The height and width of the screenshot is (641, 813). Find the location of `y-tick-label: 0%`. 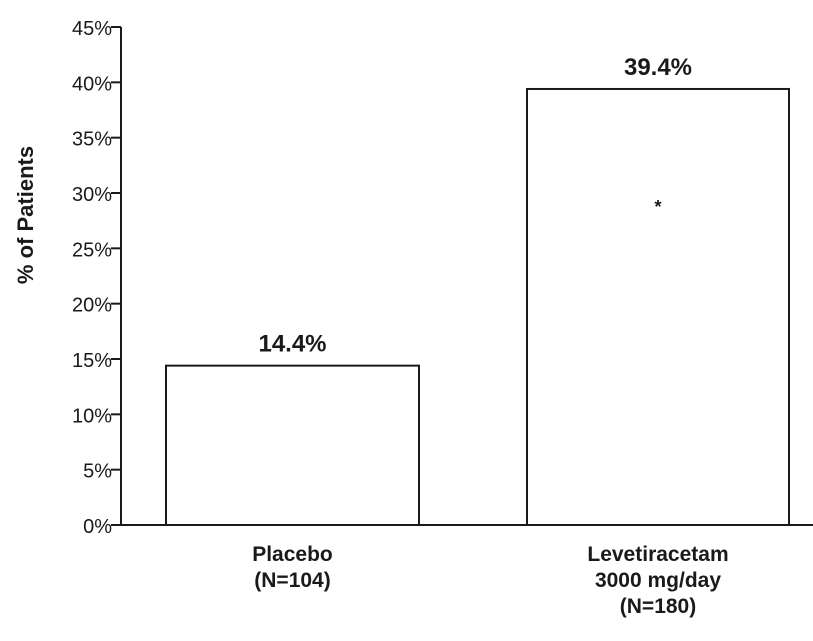

y-tick-label: 0% is located at coordinates (97, 527).